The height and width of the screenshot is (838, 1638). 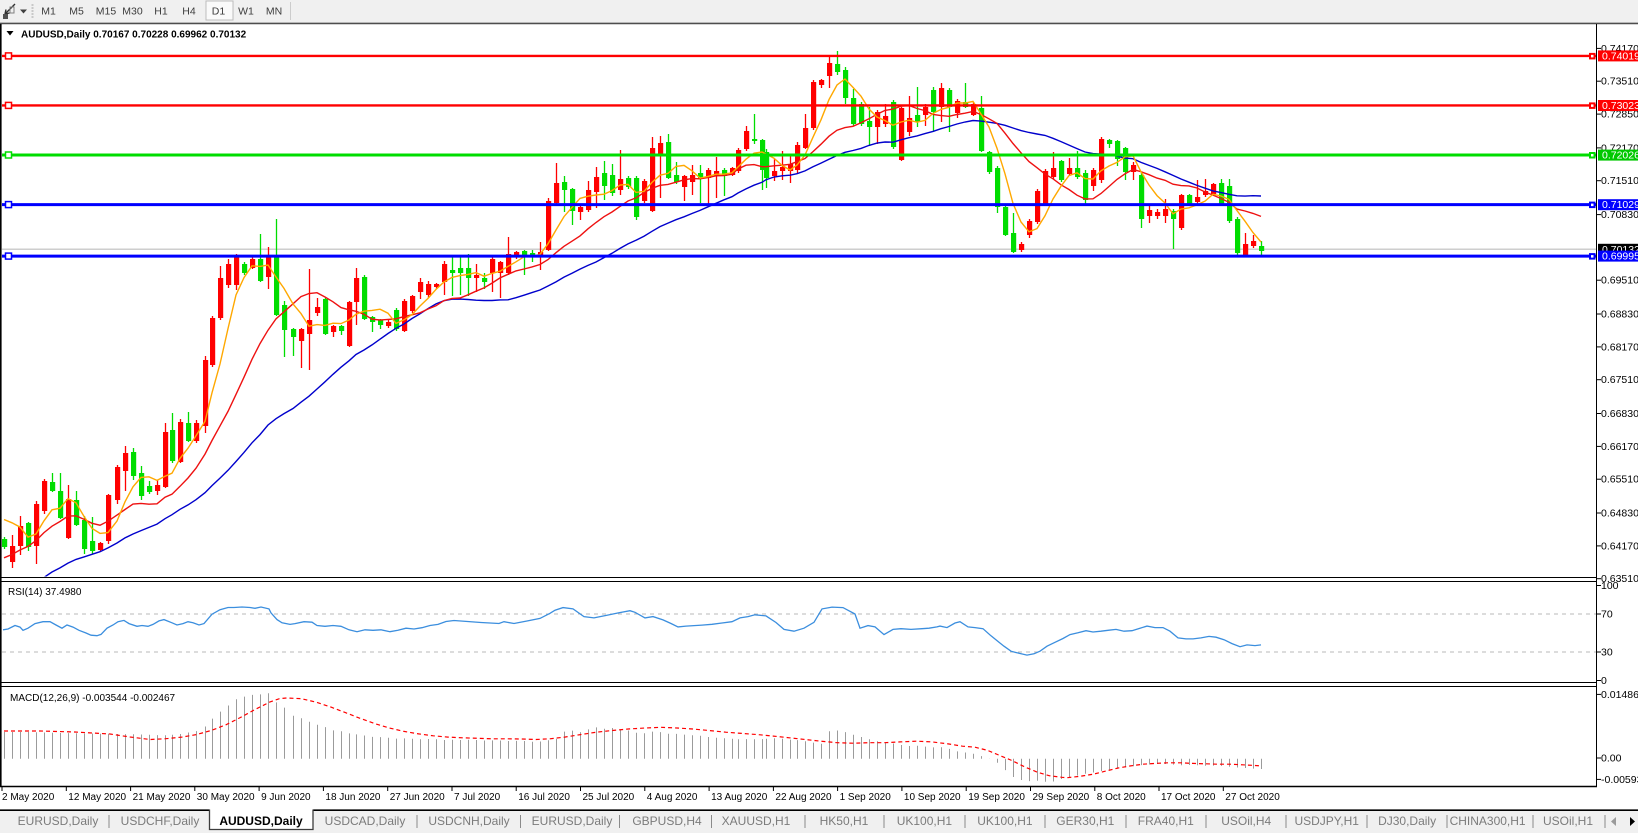 I want to click on svg-text: 0.72026, so click(x=1620, y=156).